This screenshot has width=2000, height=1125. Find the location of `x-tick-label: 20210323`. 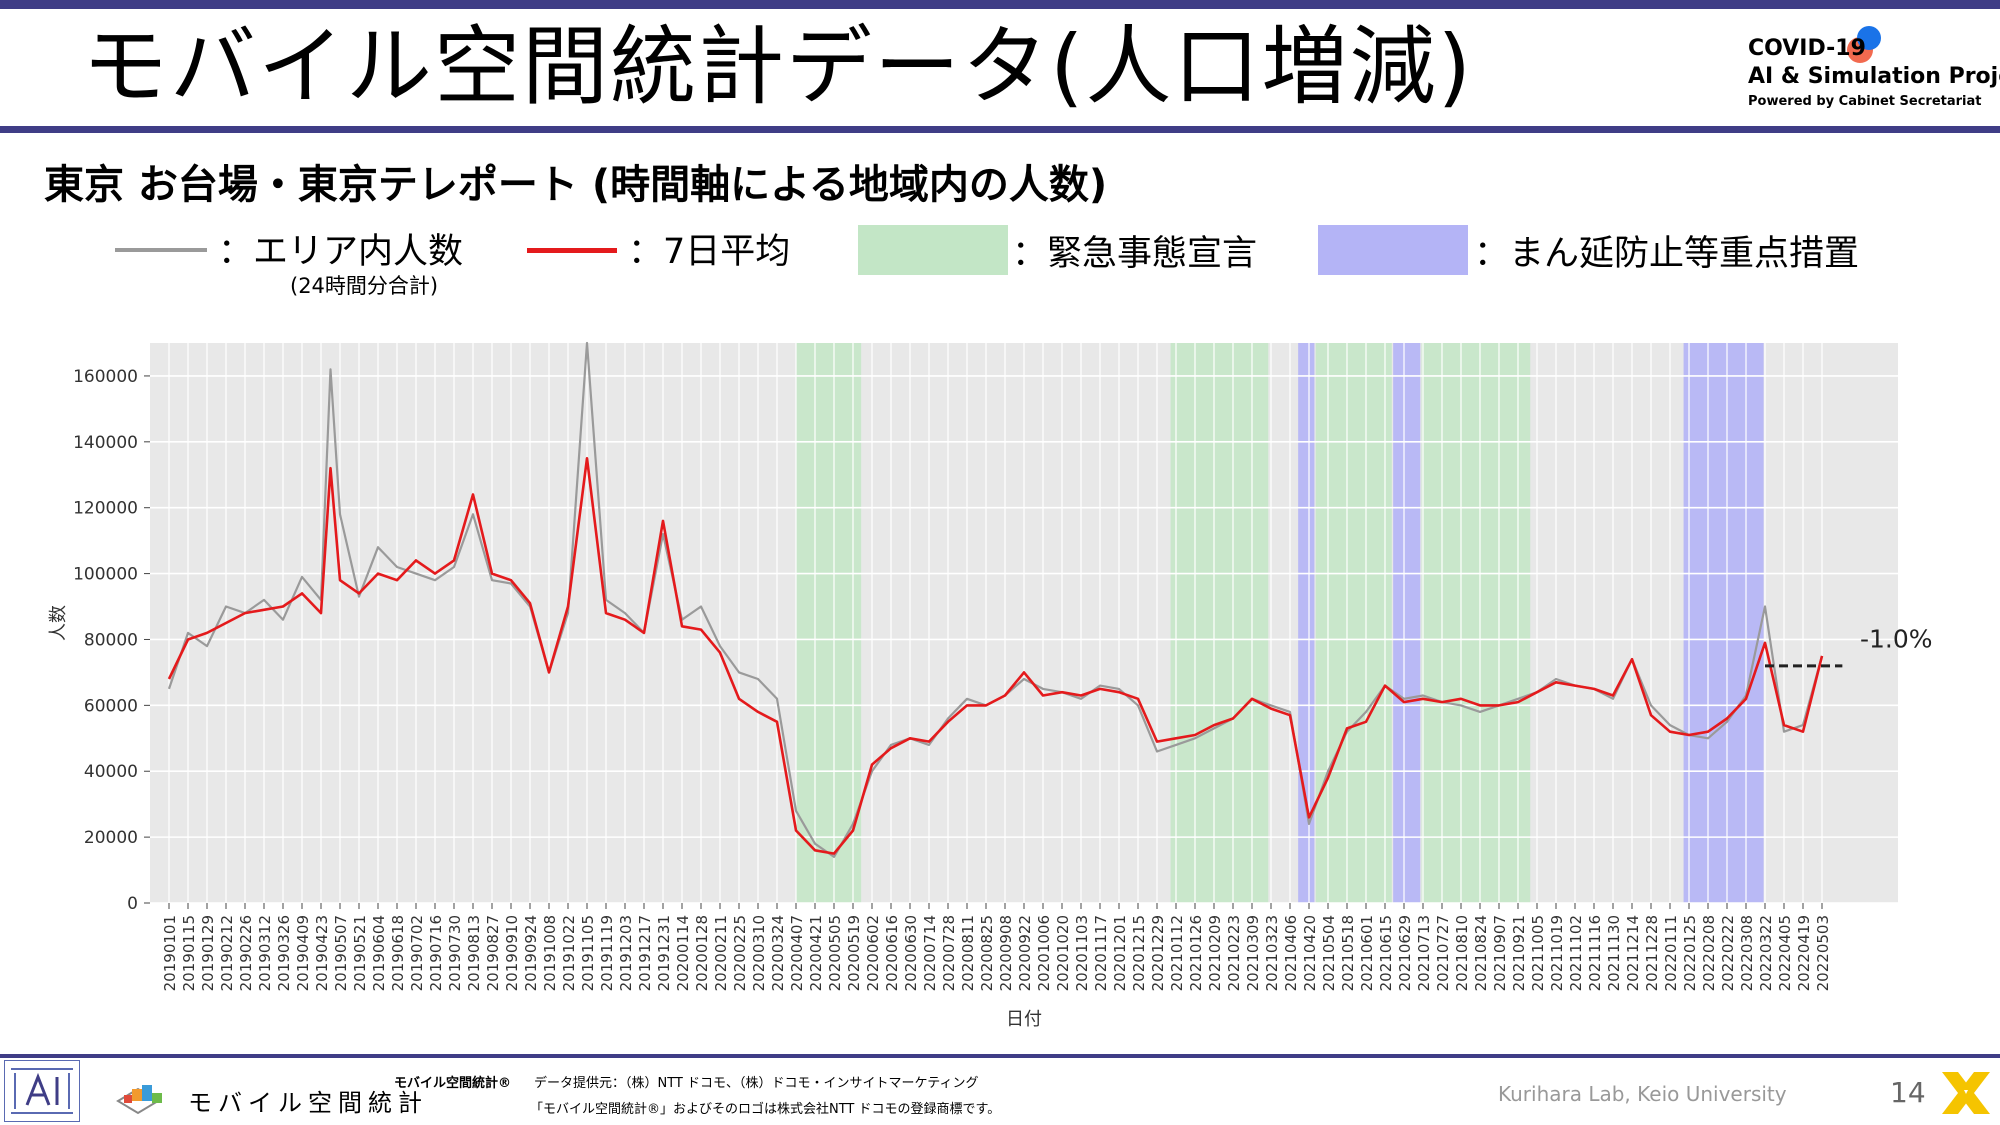

x-tick-label: 20210323 is located at coordinates (1272, 953).